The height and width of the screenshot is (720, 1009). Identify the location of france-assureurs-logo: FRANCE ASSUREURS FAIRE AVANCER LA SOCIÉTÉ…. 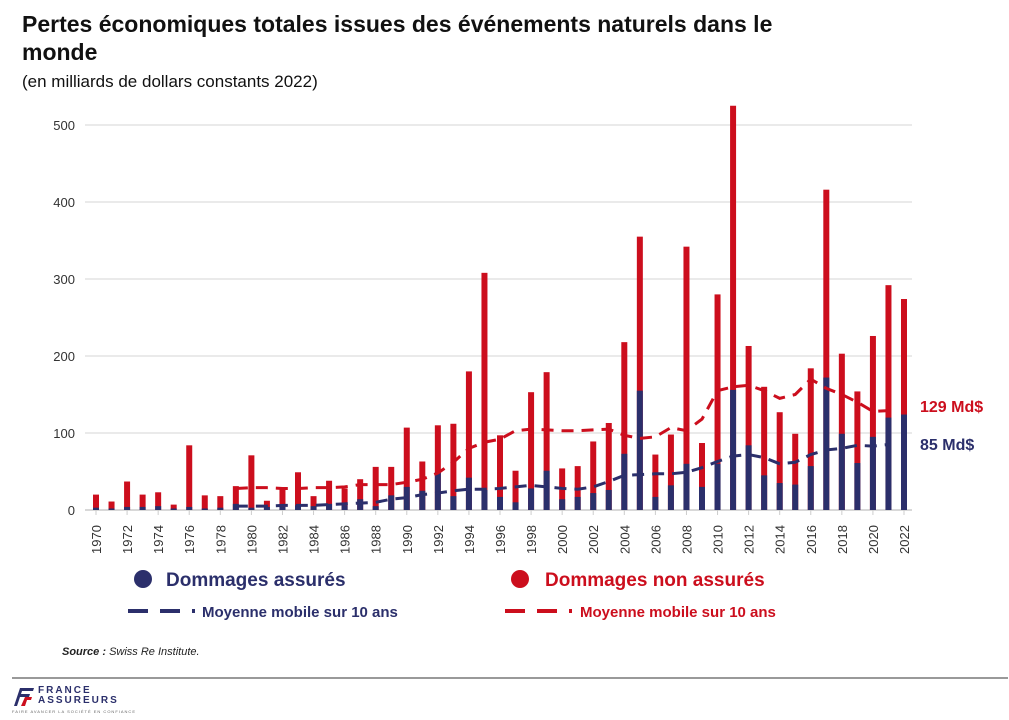
(73, 700).